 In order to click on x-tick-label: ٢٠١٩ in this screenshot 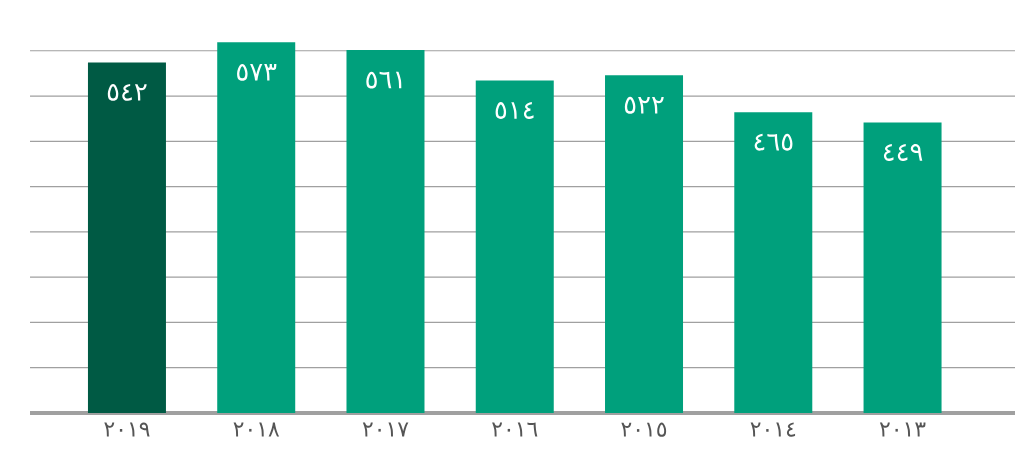, I will do `click(127, 429)`.